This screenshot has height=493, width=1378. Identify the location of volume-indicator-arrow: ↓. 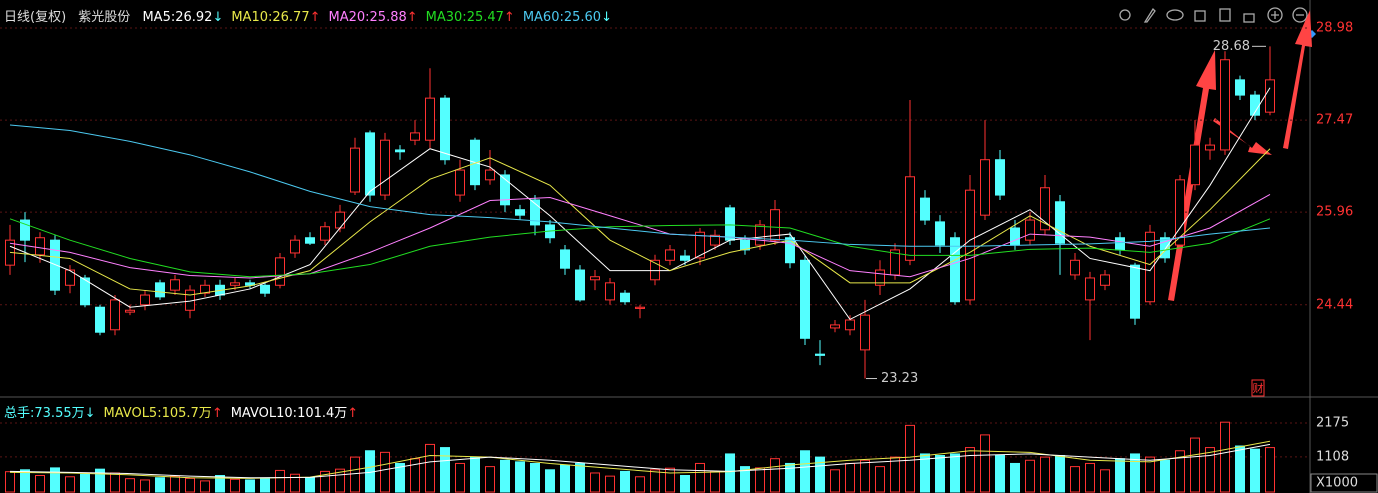
(90, 413).